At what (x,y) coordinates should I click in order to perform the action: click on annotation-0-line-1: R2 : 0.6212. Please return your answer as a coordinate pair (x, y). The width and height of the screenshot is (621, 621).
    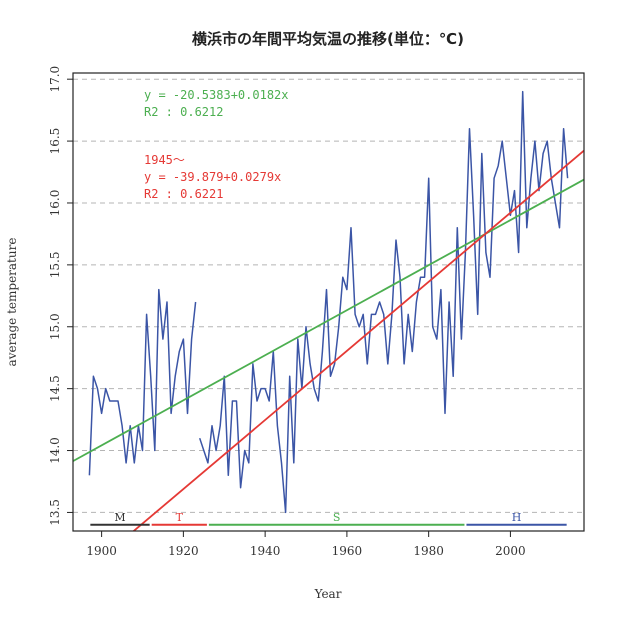
    Looking at the image, I should click on (183, 112).